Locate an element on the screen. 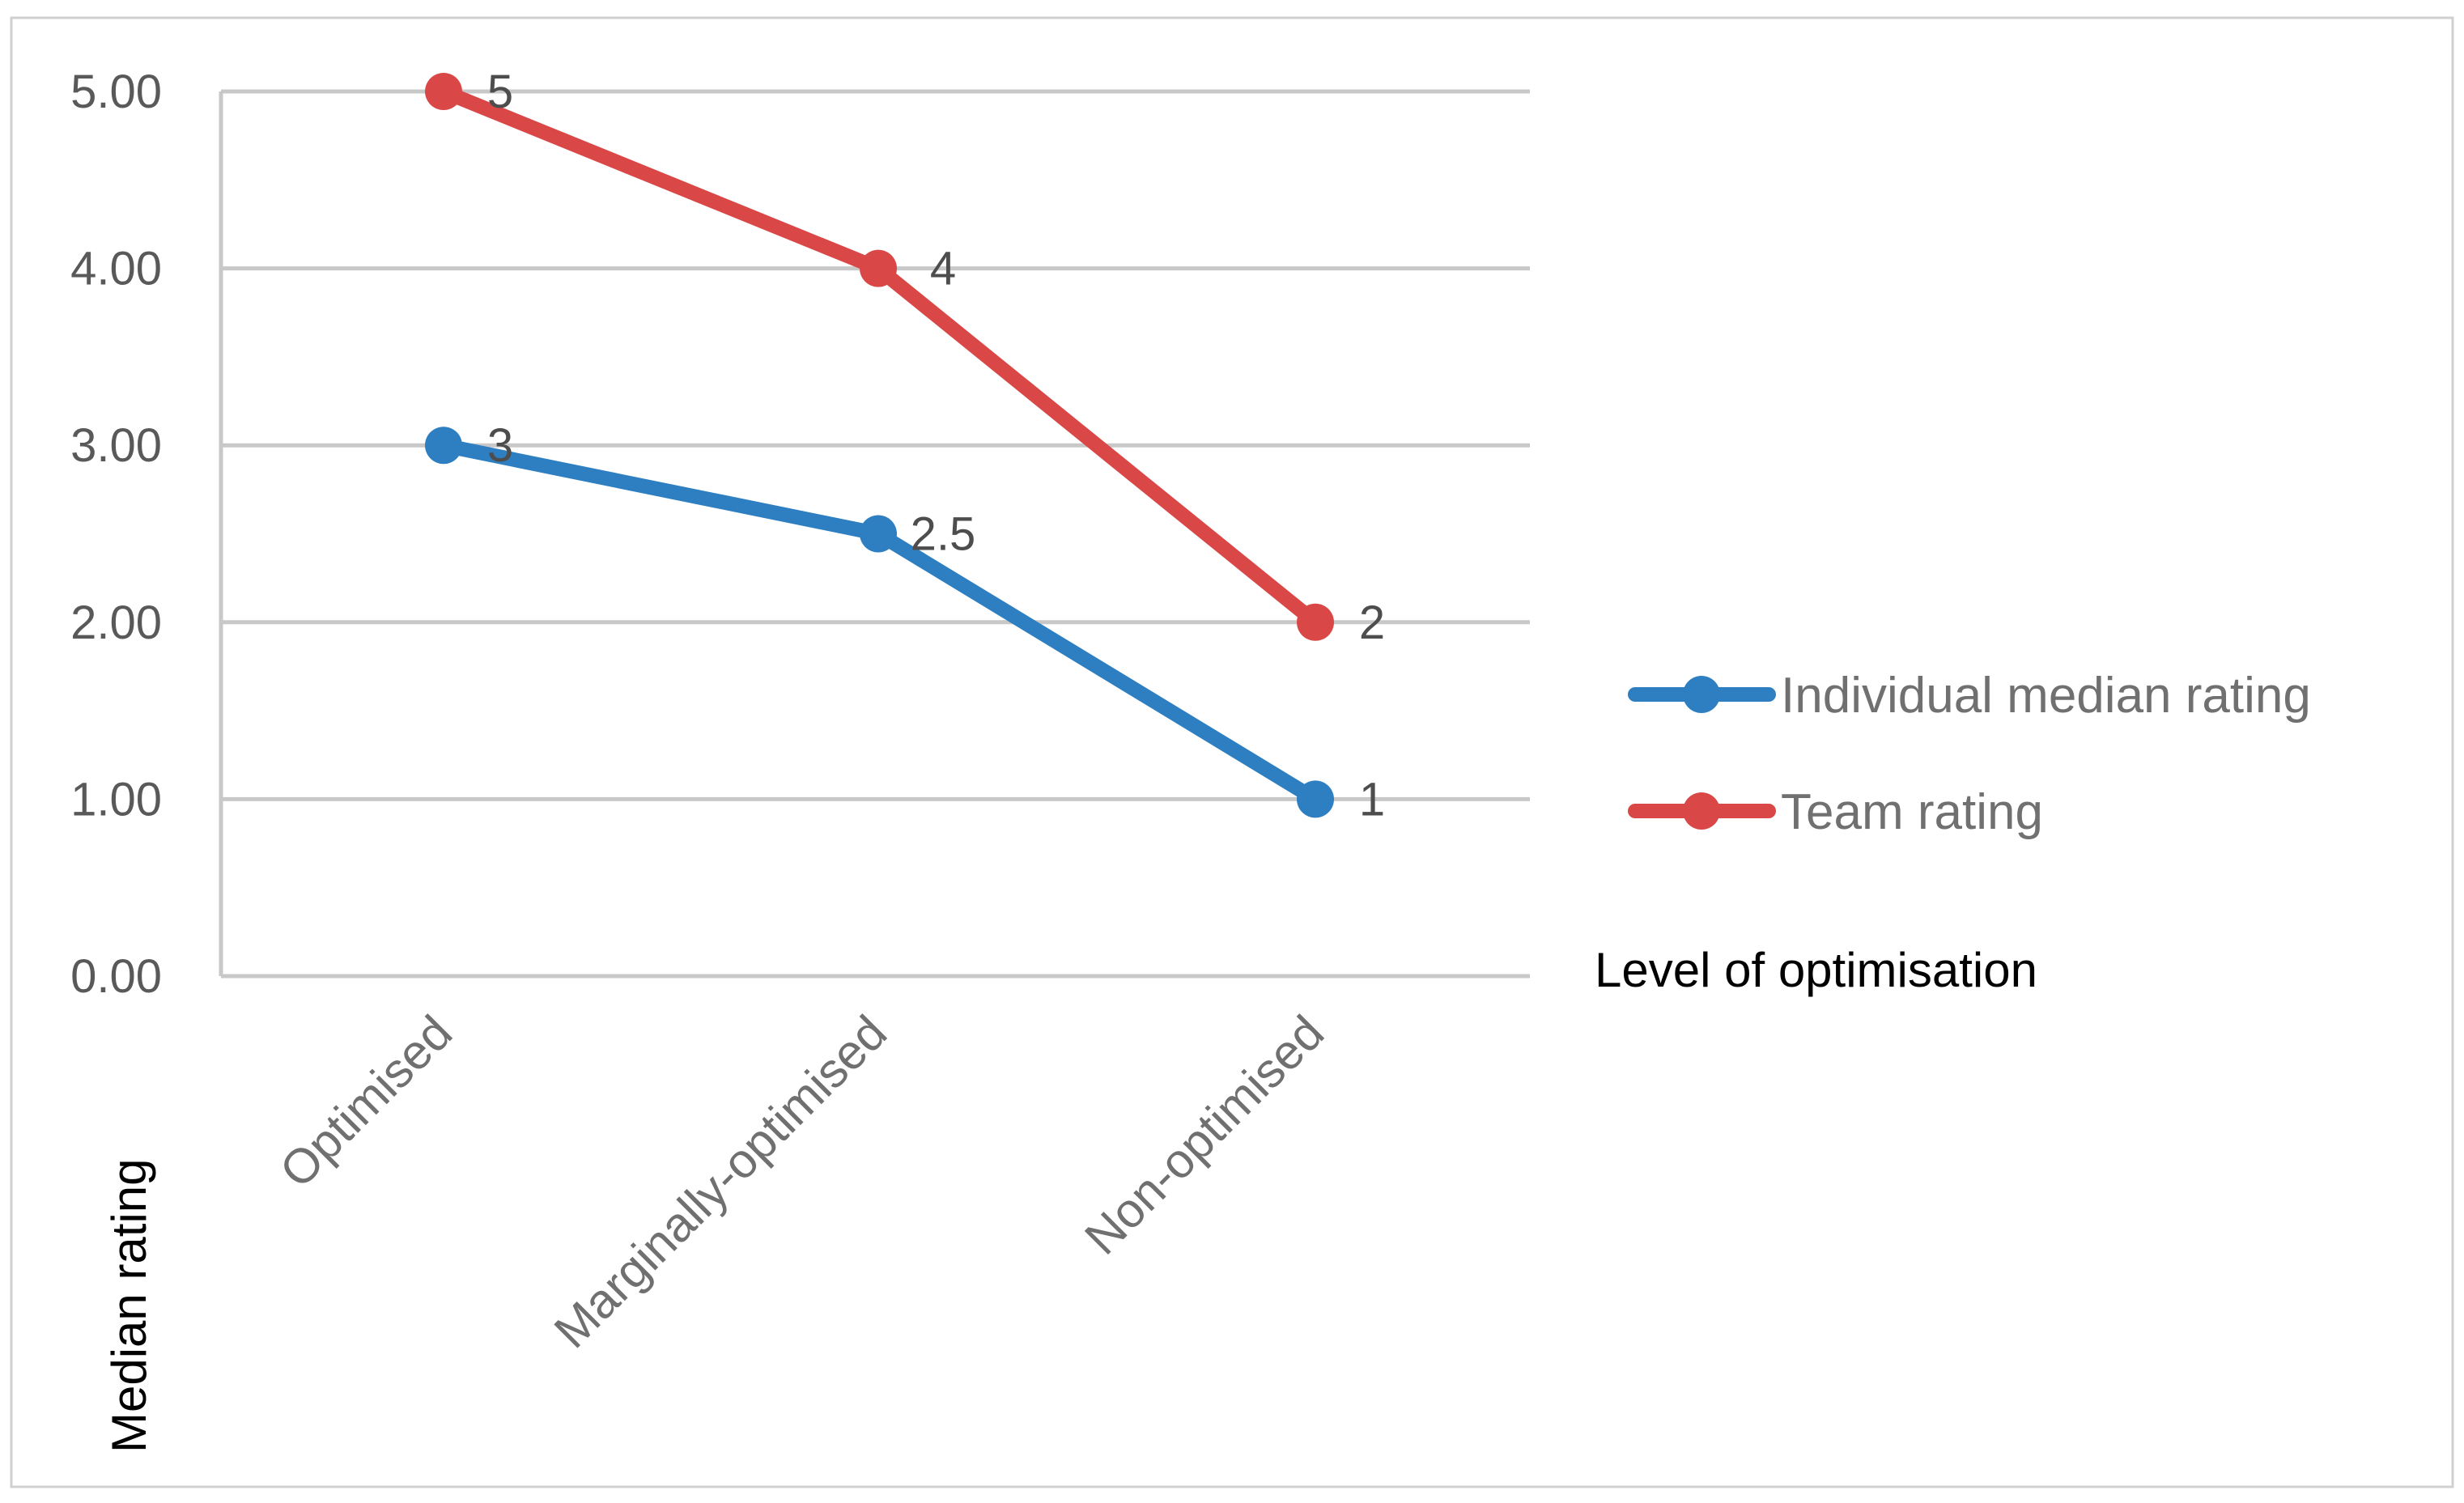 The width and height of the screenshot is (2464, 1503). x-axis-title: Level of optimisation is located at coordinates (1816, 970).